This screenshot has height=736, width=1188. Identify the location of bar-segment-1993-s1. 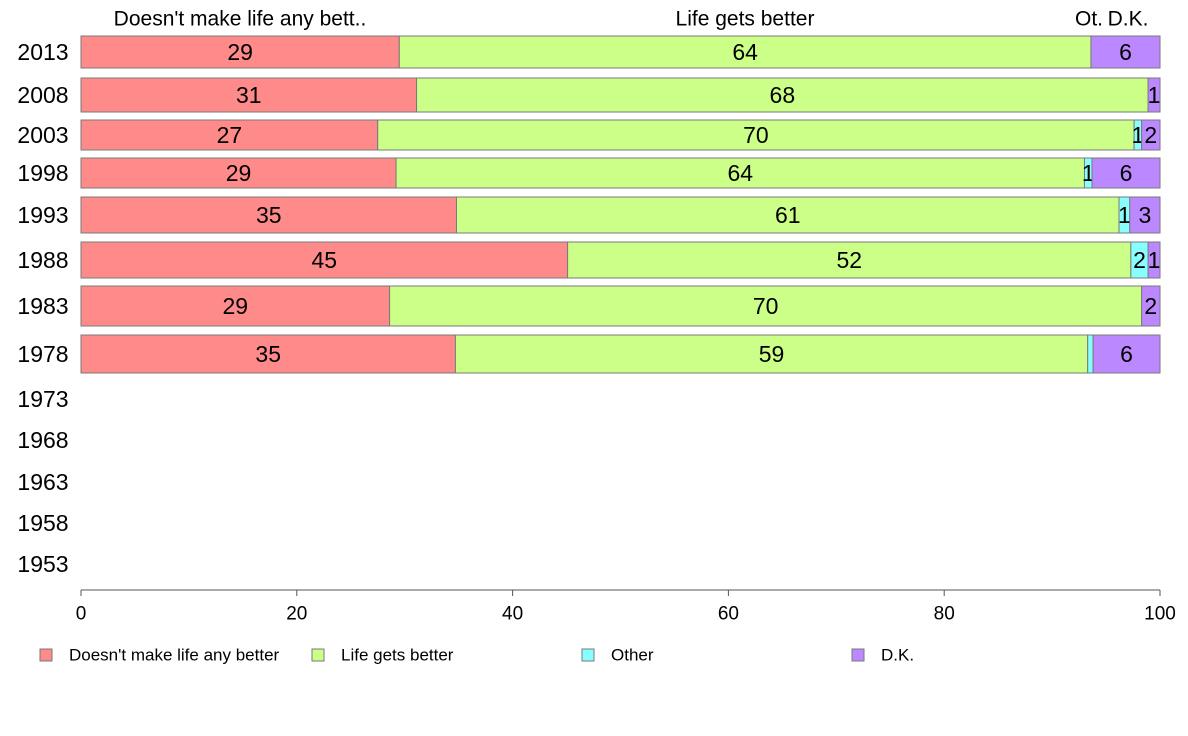
(787, 215).